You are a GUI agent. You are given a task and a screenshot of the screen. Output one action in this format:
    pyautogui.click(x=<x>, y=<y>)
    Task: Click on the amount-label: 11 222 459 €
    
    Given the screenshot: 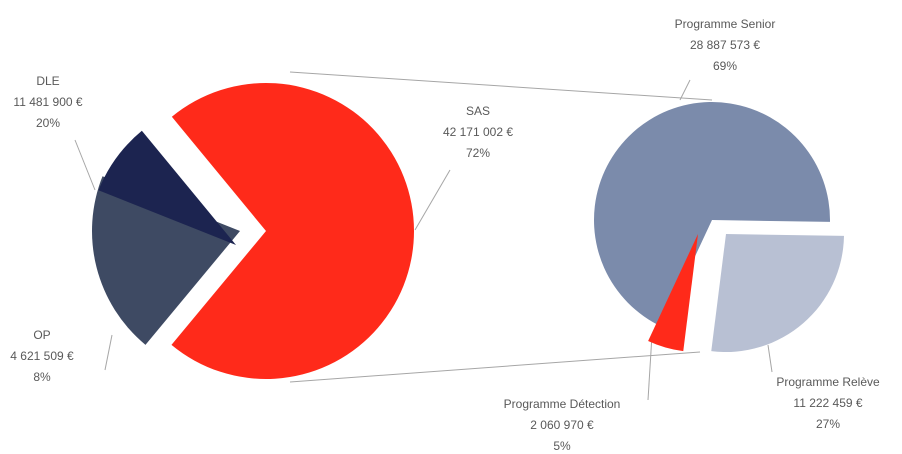 What is the action you would take?
    pyautogui.click(x=828, y=403)
    